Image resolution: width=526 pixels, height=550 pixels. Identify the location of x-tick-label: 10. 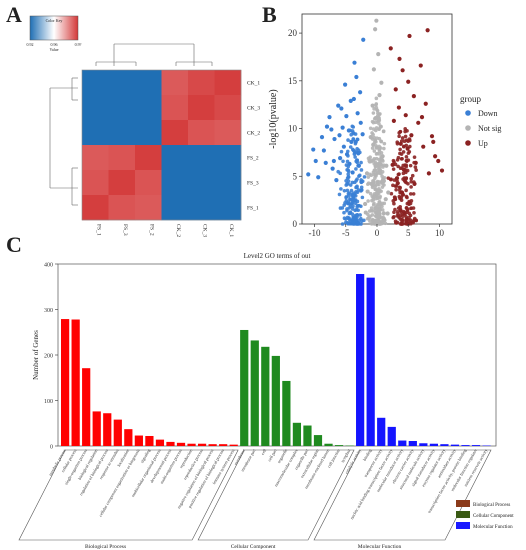
(440, 233).